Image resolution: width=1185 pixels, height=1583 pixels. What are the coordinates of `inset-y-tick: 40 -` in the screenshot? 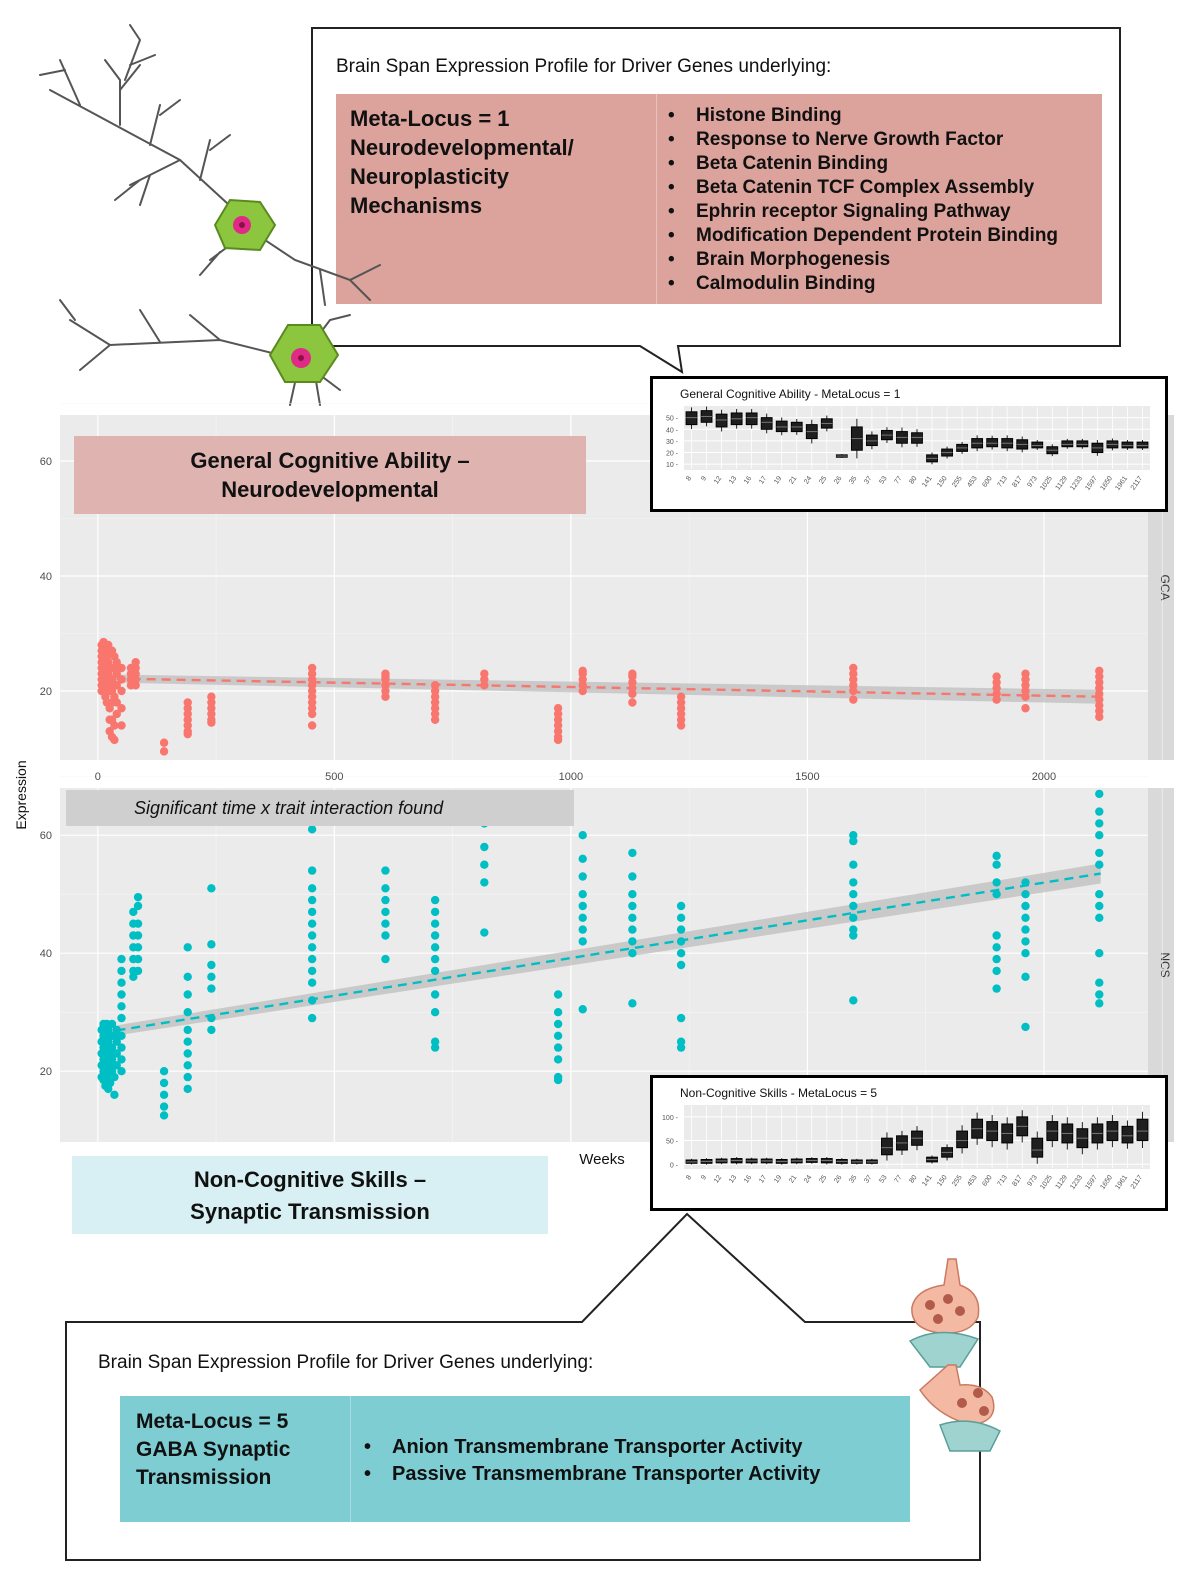 It's located at (672, 430).